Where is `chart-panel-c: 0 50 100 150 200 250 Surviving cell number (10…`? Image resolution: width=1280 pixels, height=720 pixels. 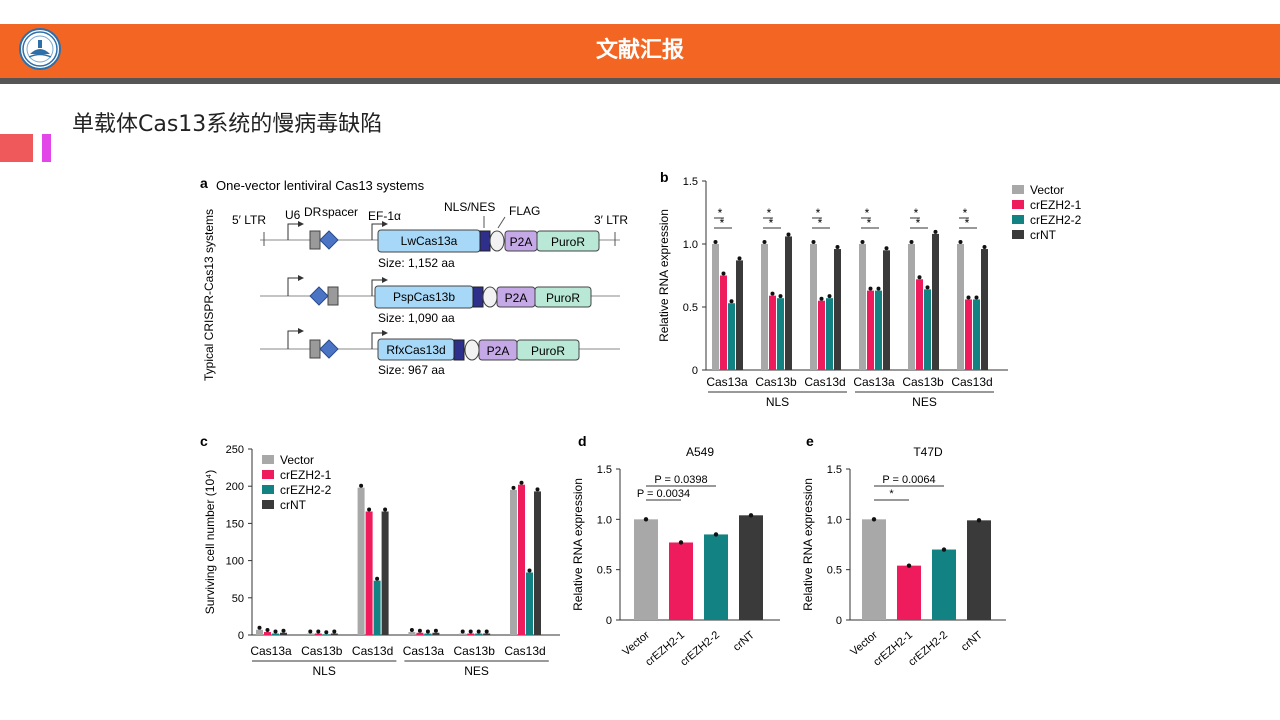
chart-panel-c: 0 50 100 150 200 250 Surviving cell number (10… is located at coordinates (381, 561).